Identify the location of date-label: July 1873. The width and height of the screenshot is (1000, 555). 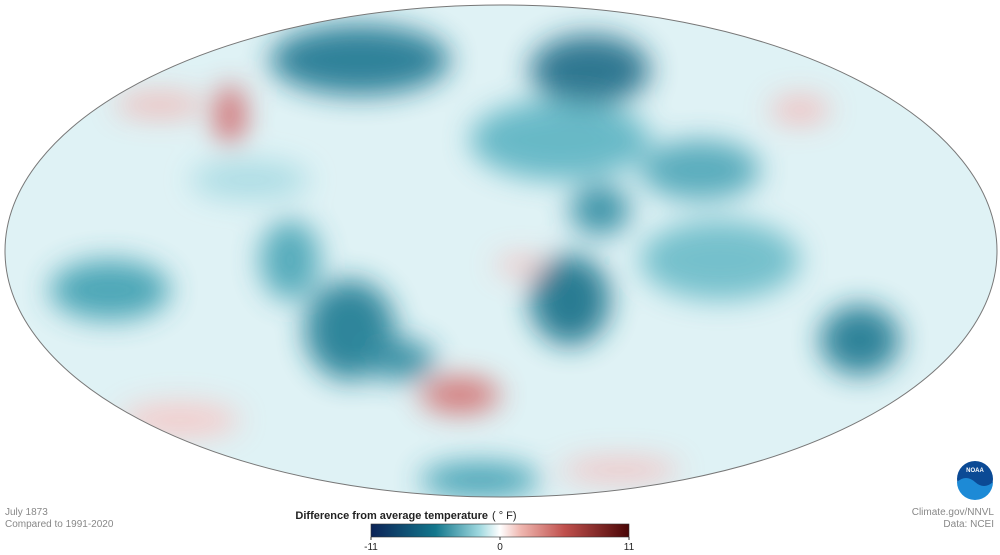
(26, 512).